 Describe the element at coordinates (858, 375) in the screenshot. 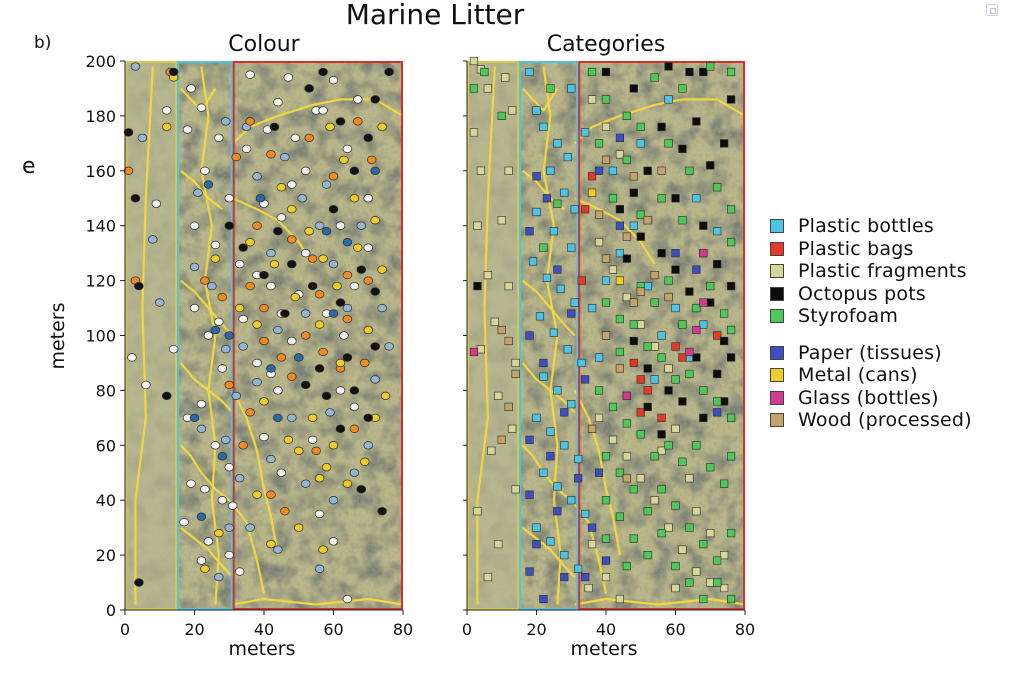

I see `legend-label: Metal (cans)` at that location.